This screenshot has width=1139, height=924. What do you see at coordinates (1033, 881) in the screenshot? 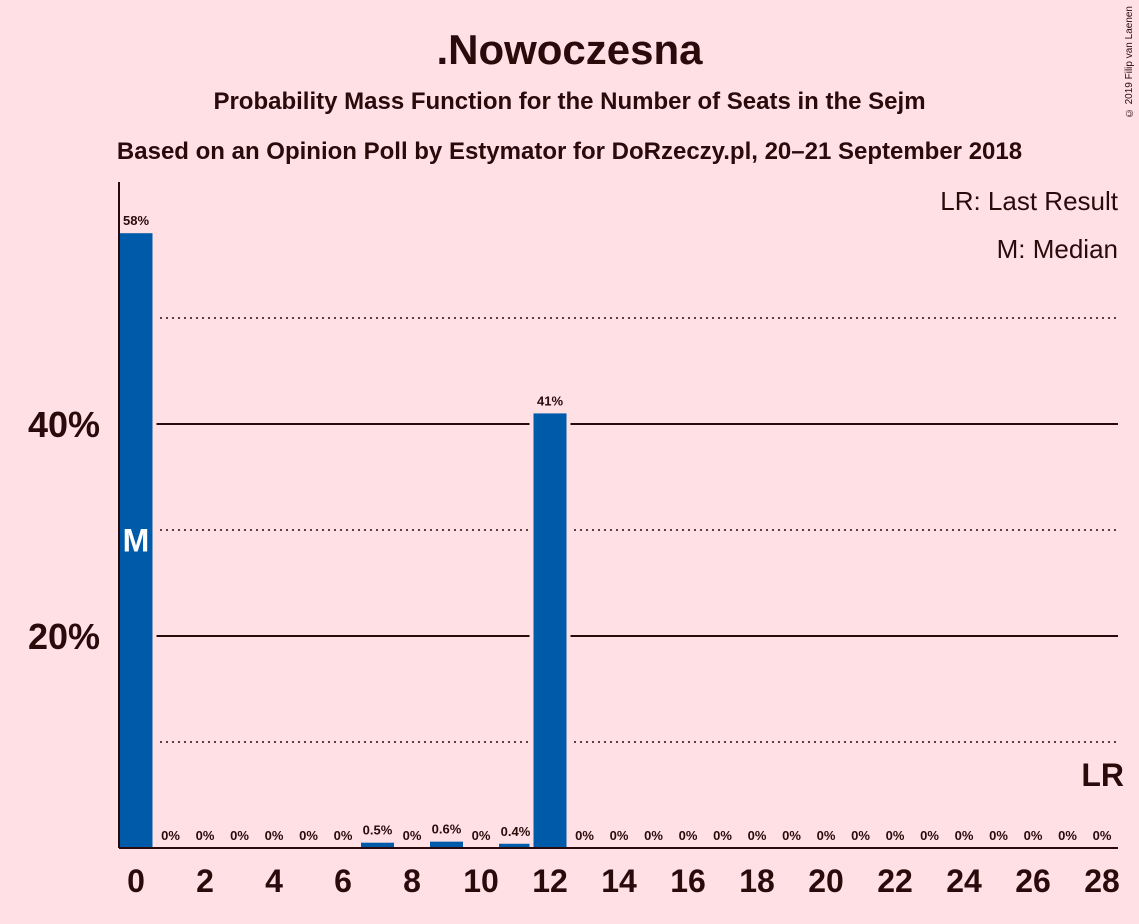
I see `x-tick-label: 26` at bounding box center [1033, 881].